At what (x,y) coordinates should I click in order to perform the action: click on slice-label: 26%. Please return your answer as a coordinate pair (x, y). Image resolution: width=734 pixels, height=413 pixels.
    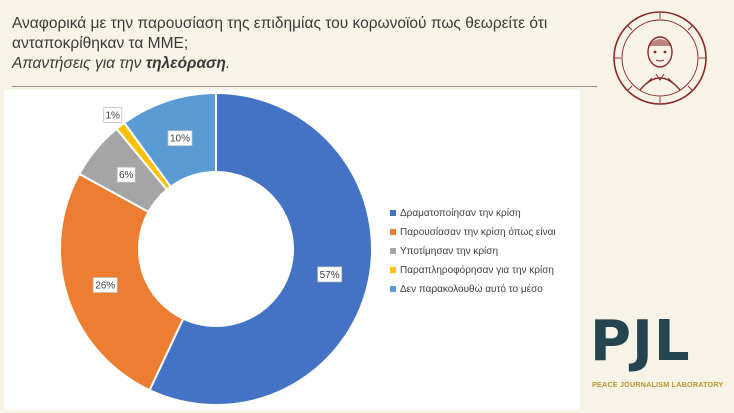
    Looking at the image, I should click on (105, 285).